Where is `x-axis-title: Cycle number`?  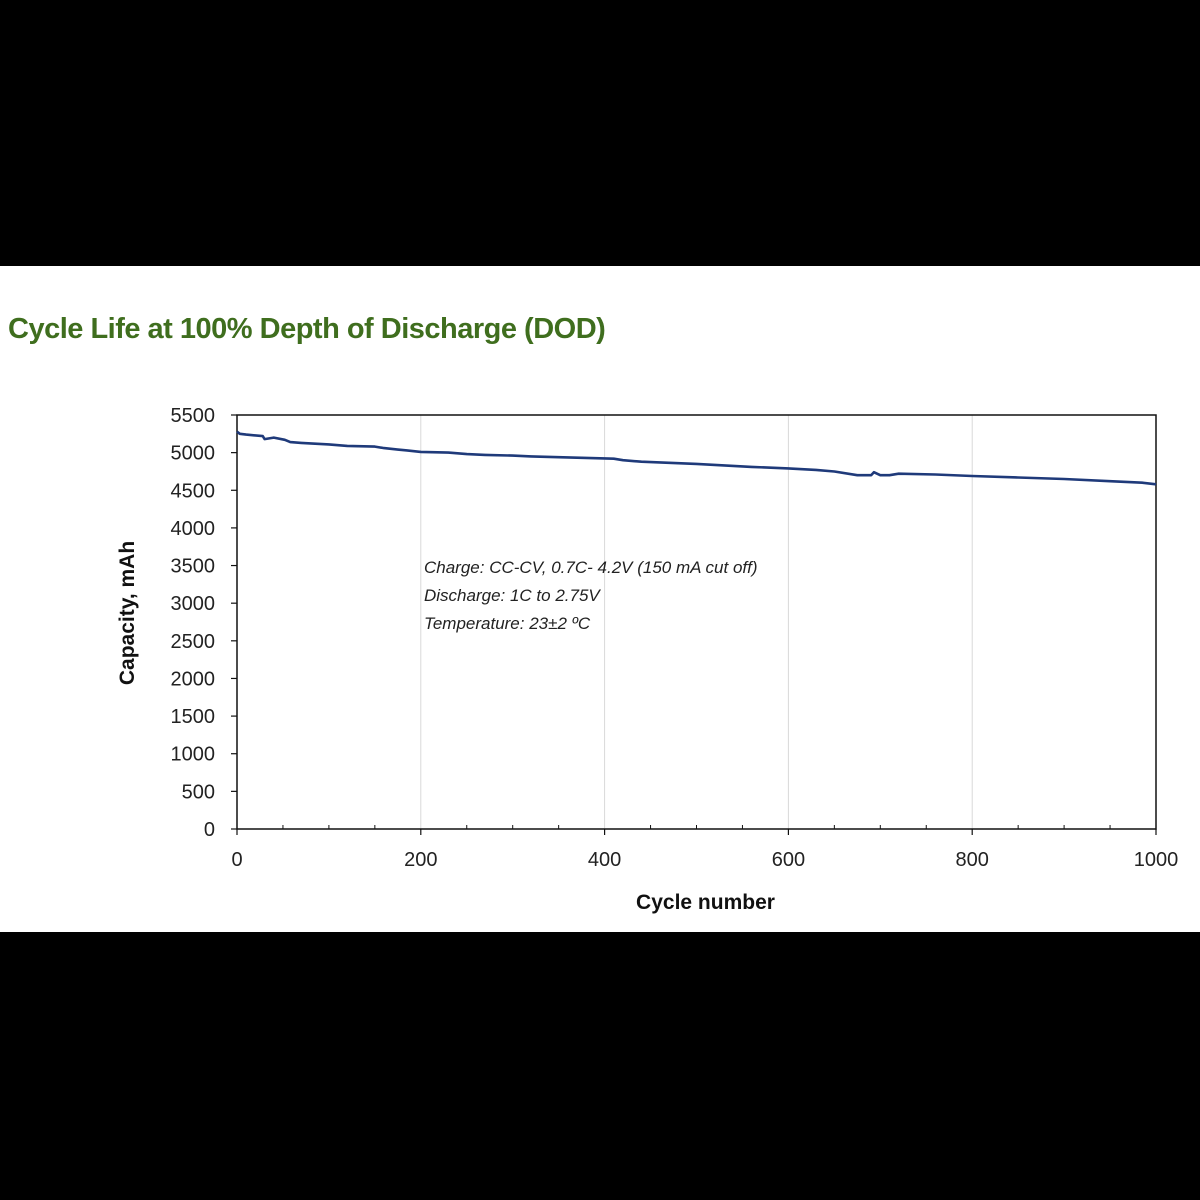
x-axis-title: Cycle number is located at coordinates (705, 902).